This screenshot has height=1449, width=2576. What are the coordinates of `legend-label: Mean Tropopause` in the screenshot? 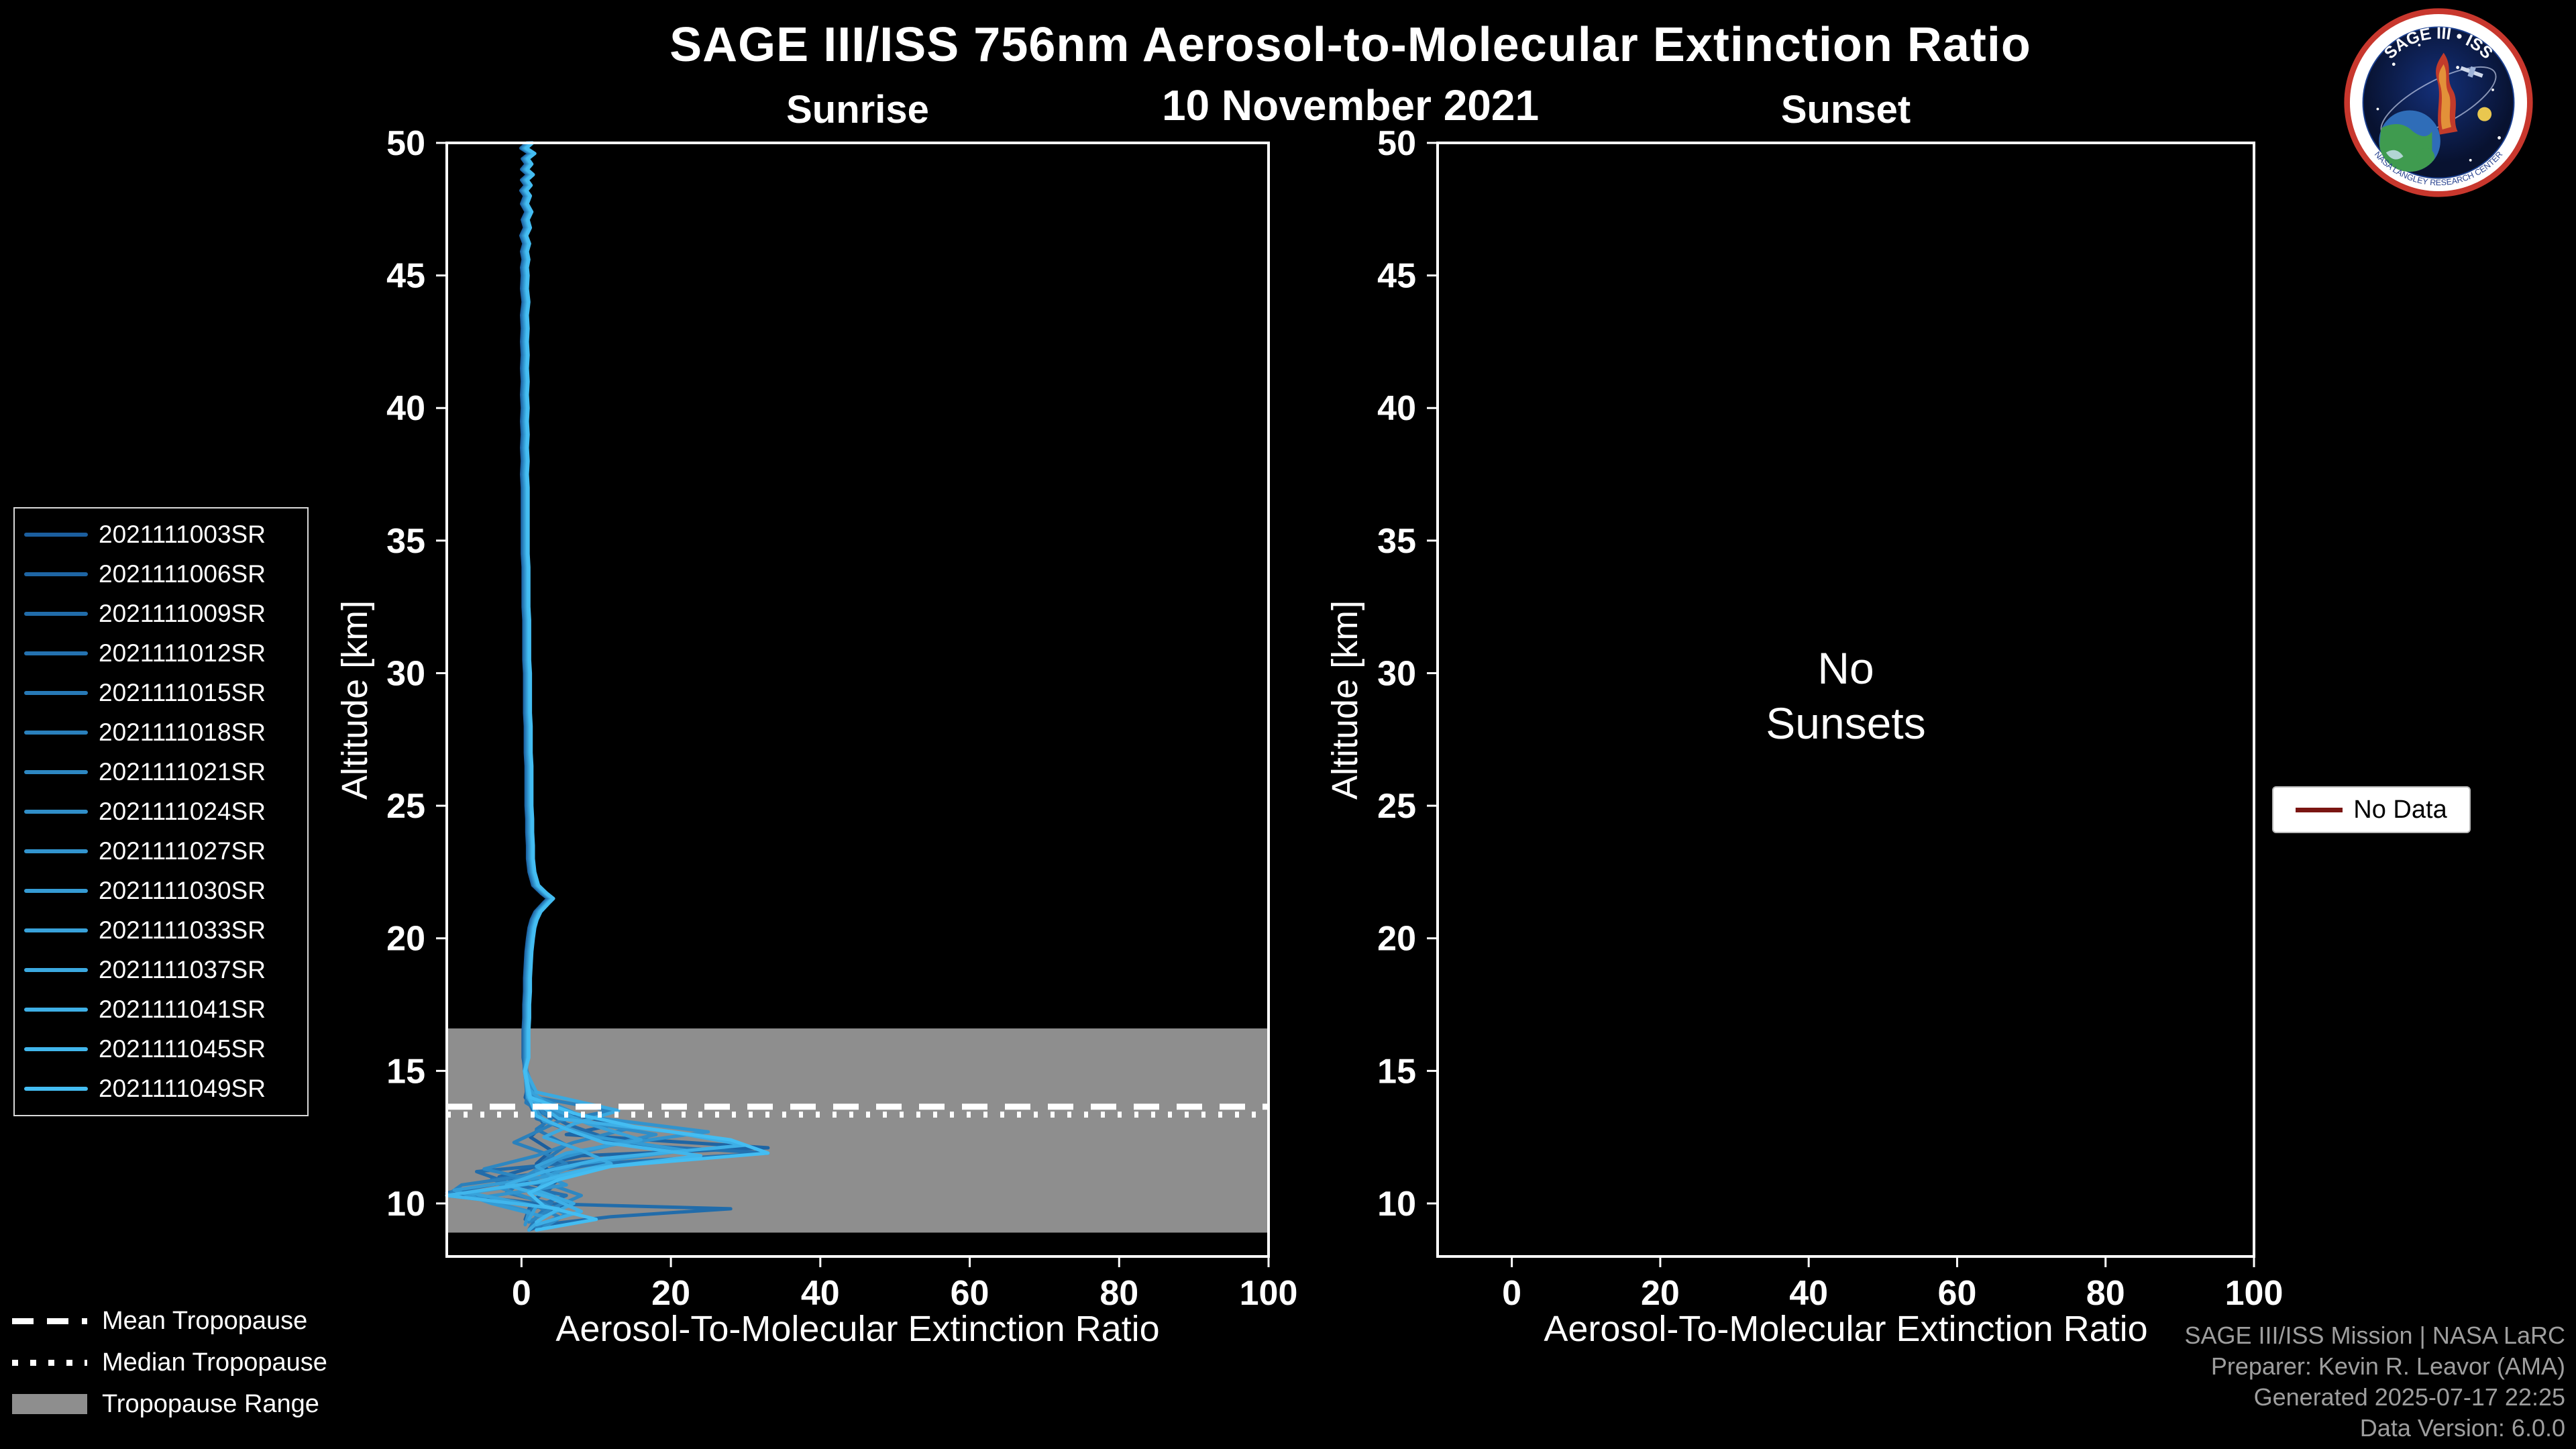 It's located at (205, 1320).